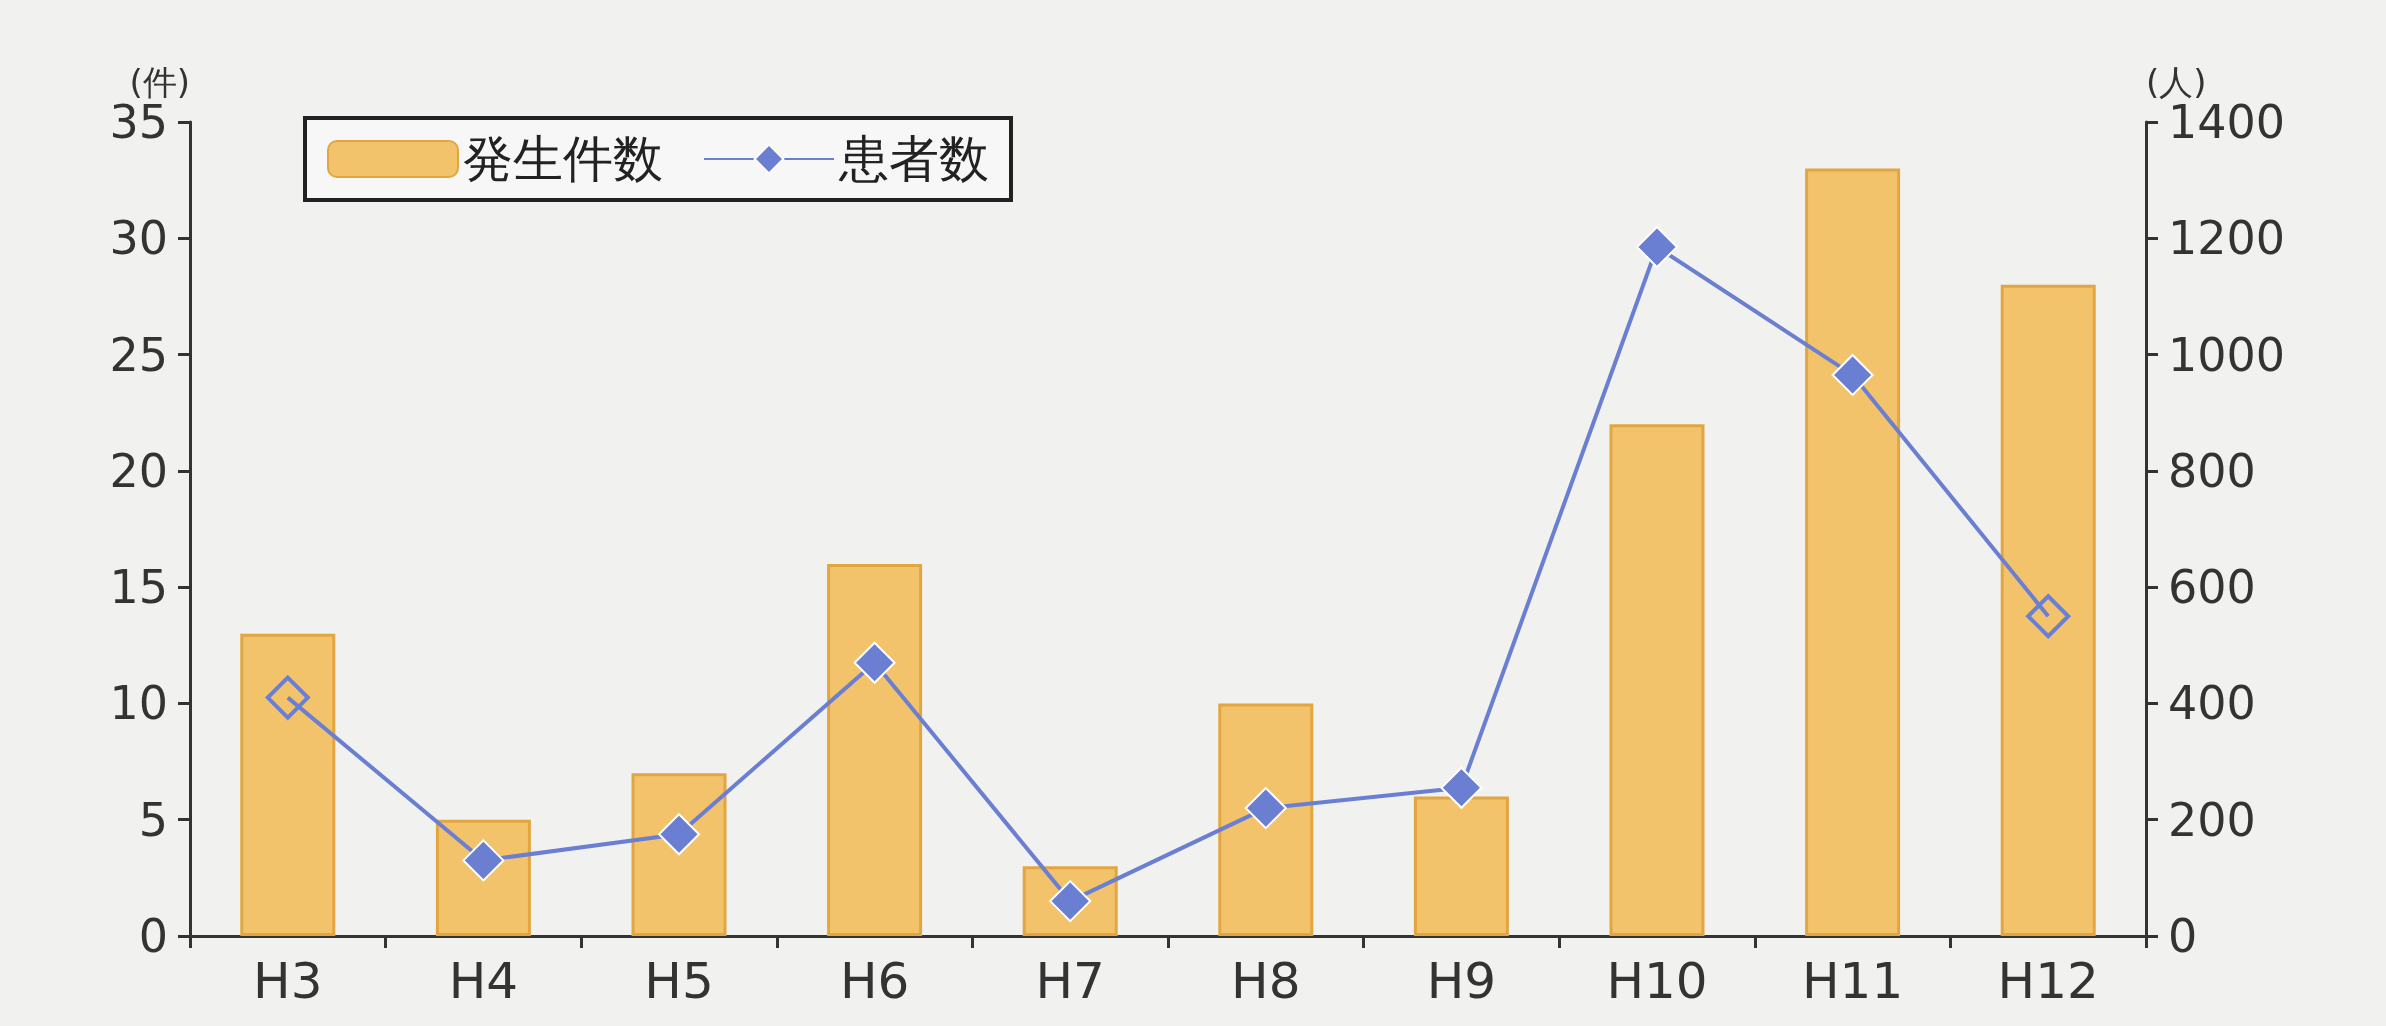 The height and width of the screenshot is (1026, 2386). I want to click on y-tick-label: 15, so click(138, 587).